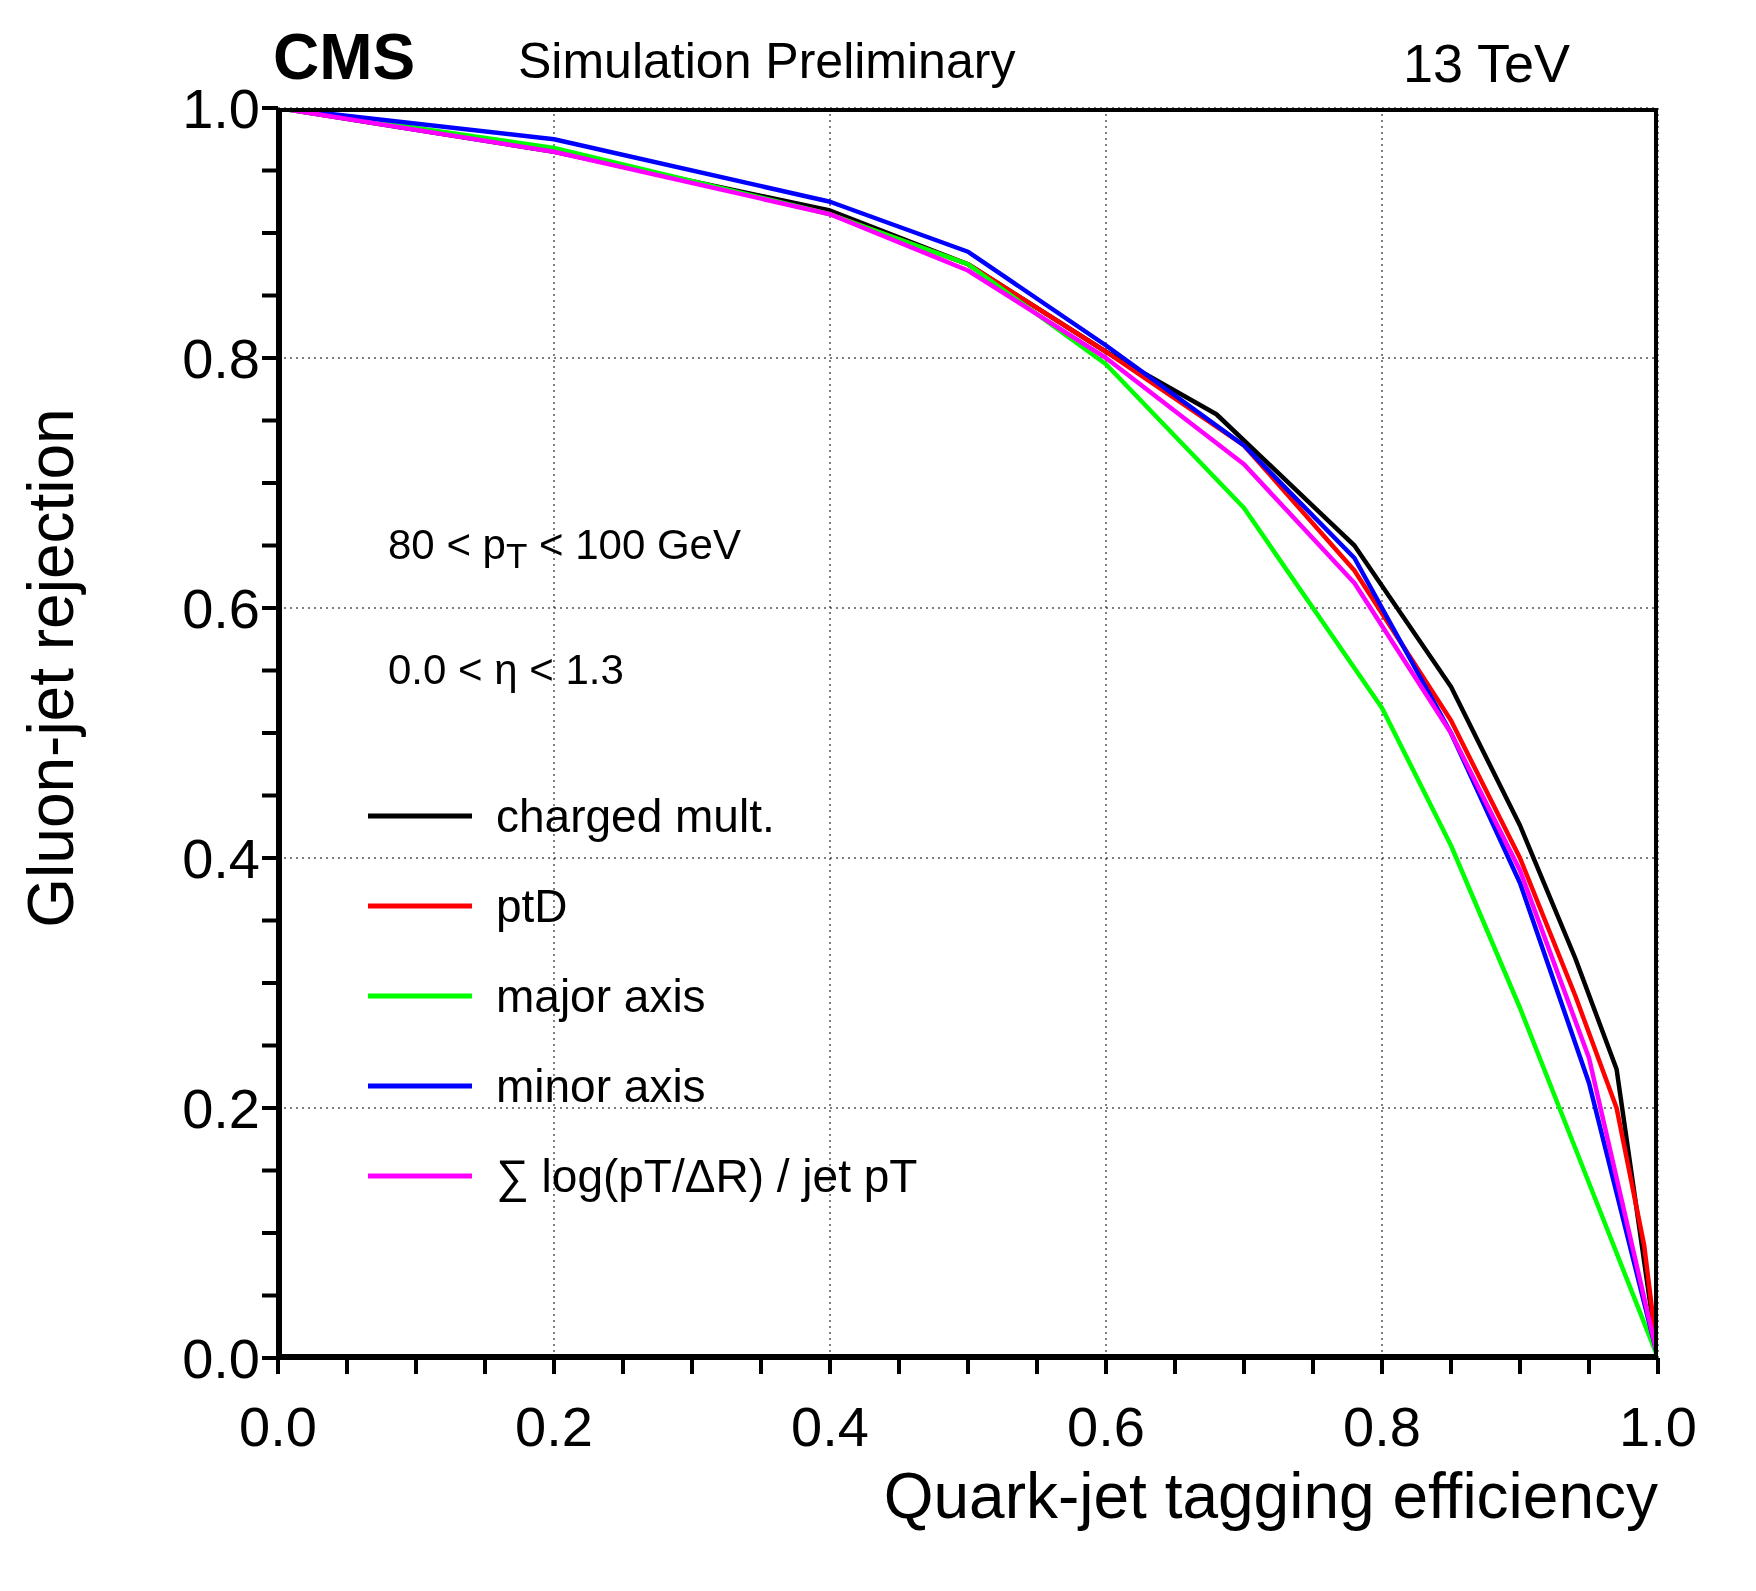  I want to click on y-axis-title: Gluon-jet rejection, so click(51, 668).